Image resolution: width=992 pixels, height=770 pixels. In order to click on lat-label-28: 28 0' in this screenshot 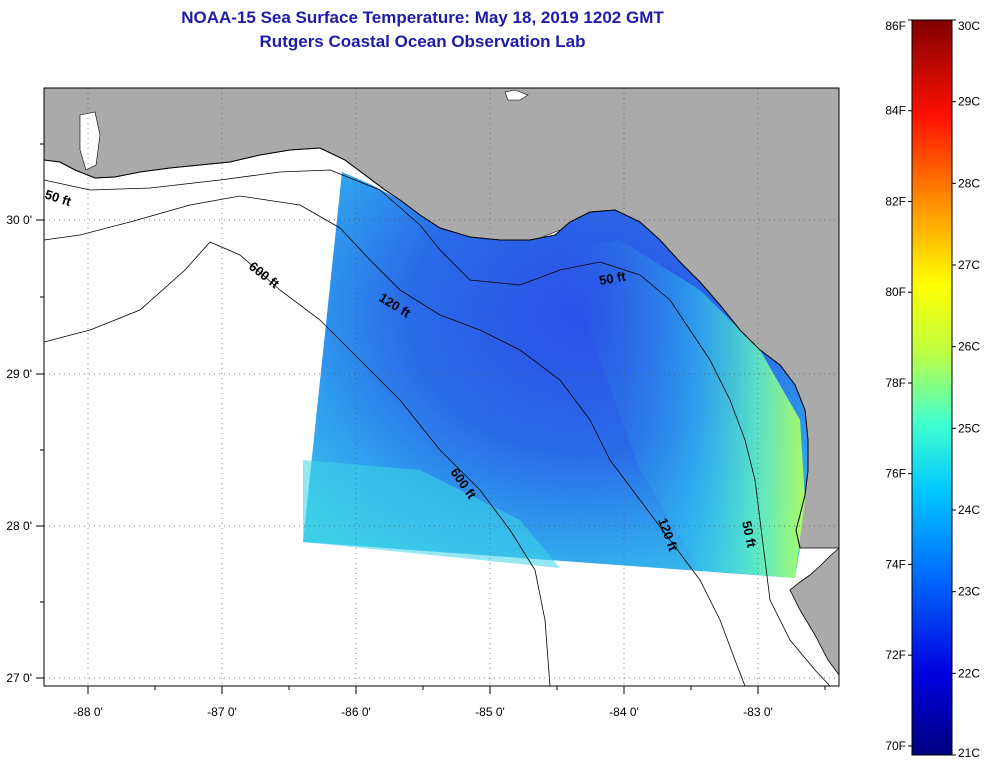, I will do `click(19, 526)`.